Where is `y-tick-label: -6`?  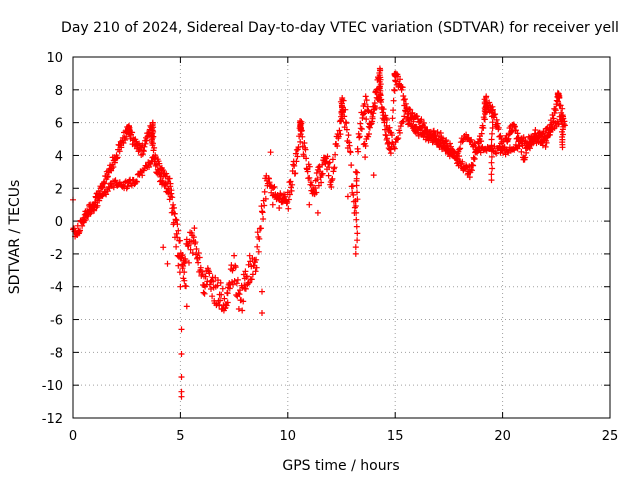
y-tick-label: -6 is located at coordinates (56, 321).